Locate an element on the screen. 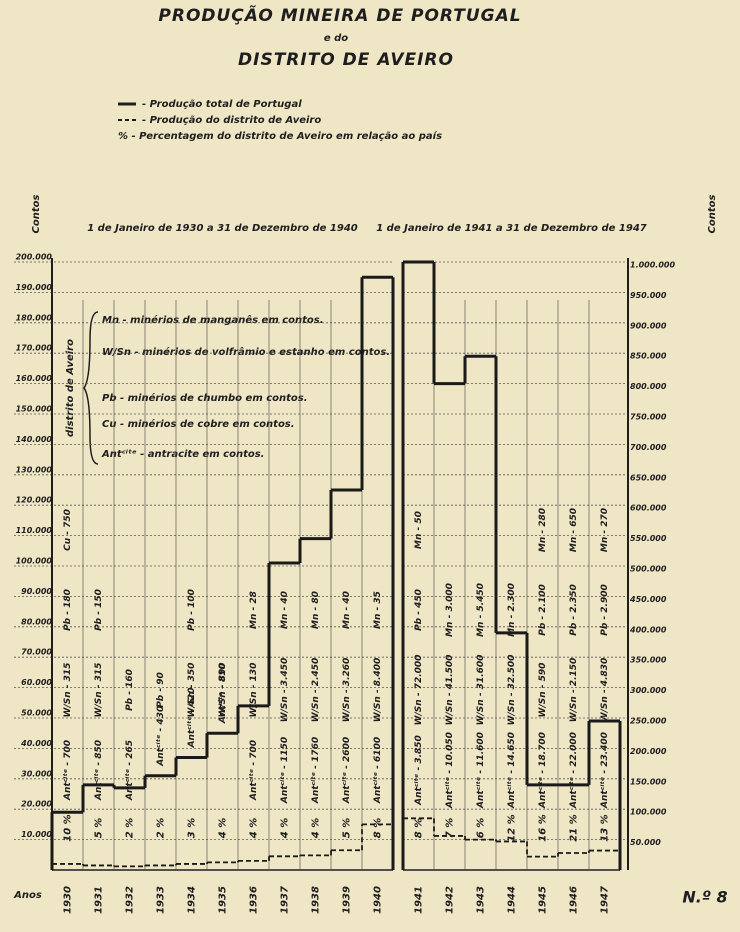 Image resolution: width=740 pixels, height=932 pixels. x-tick-label: 1941 is located at coordinates (419, 900).